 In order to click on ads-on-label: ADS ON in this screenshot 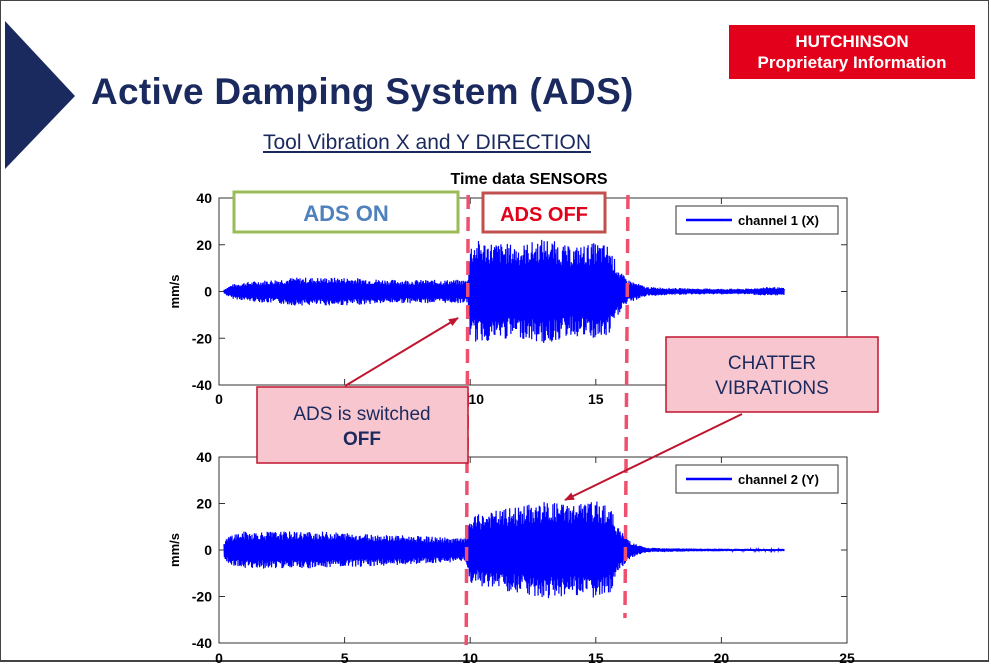, I will do `click(346, 213)`.